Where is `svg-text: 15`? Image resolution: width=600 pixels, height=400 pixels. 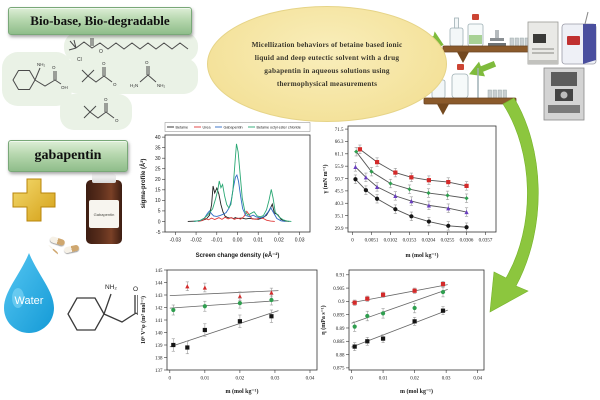
svg-text: 15 is located at coordinates (158, 191).